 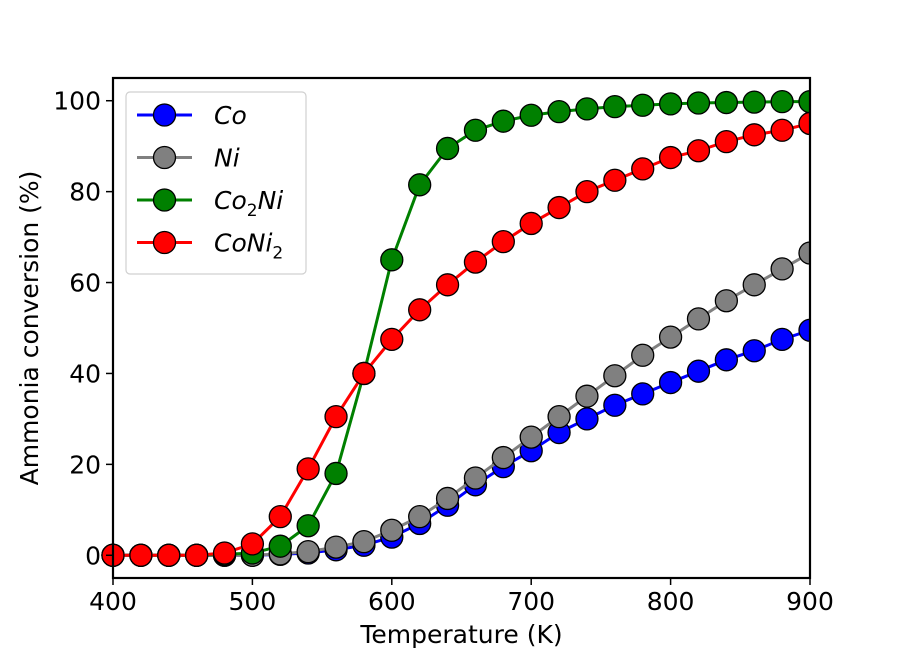 I want to click on x-axis: 400 500 600 700 800 900, so click(x=461, y=597).